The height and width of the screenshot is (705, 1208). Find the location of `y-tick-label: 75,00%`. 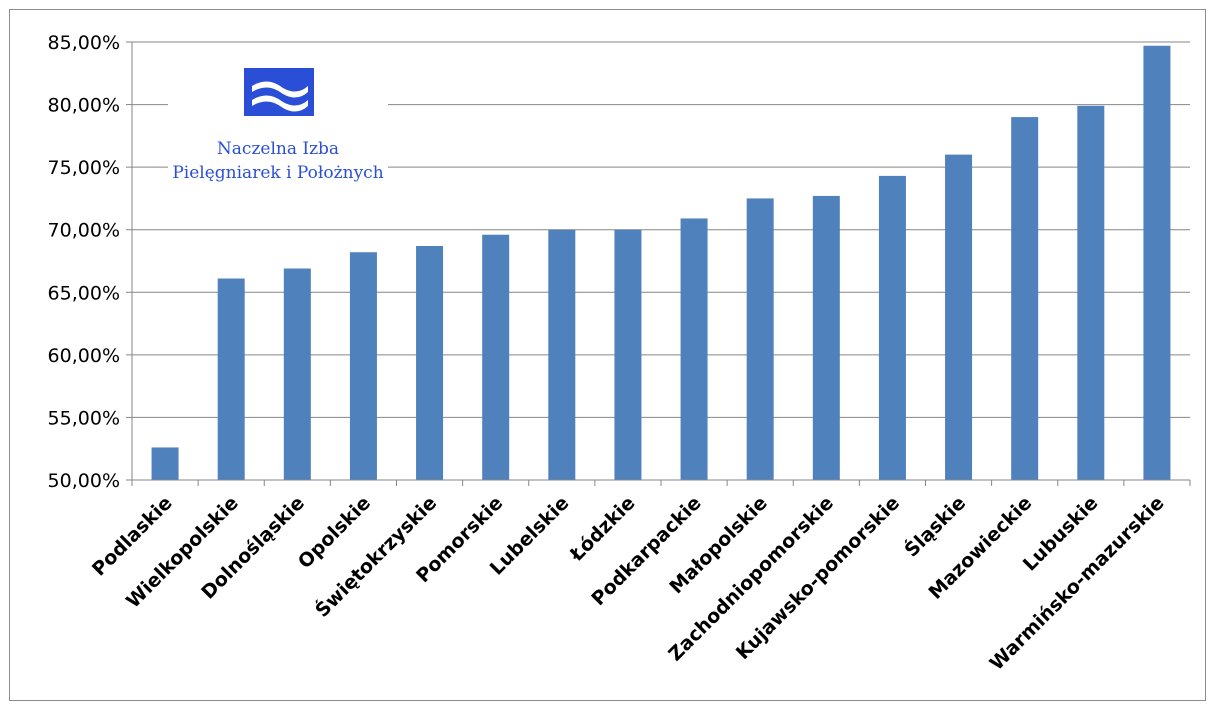

y-tick-label: 75,00% is located at coordinates (84, 168).